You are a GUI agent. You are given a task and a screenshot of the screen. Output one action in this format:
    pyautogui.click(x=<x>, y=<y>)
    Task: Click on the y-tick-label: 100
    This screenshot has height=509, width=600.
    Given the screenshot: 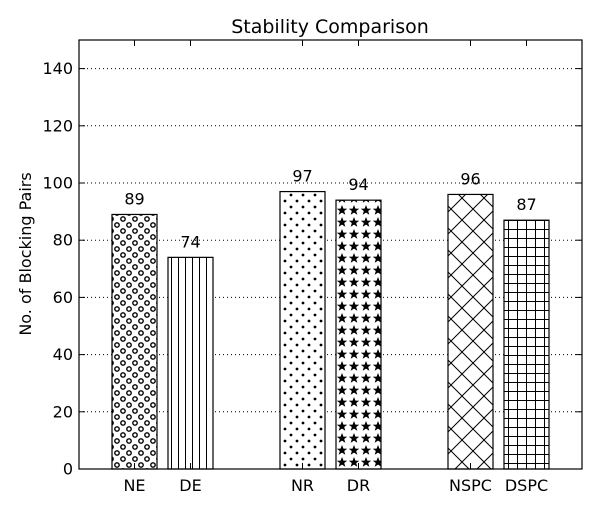 What is the action you would take?
    pyautogui.click(x=57, y=183)
    